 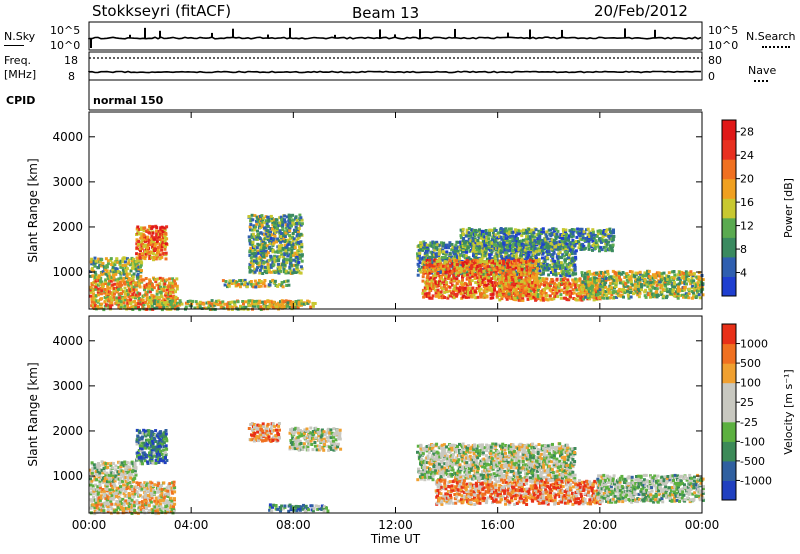 What do you see at coordinates (14, 45) in the screenshot?
I see `nsky-legend-line` at bounding box center [14, 45].